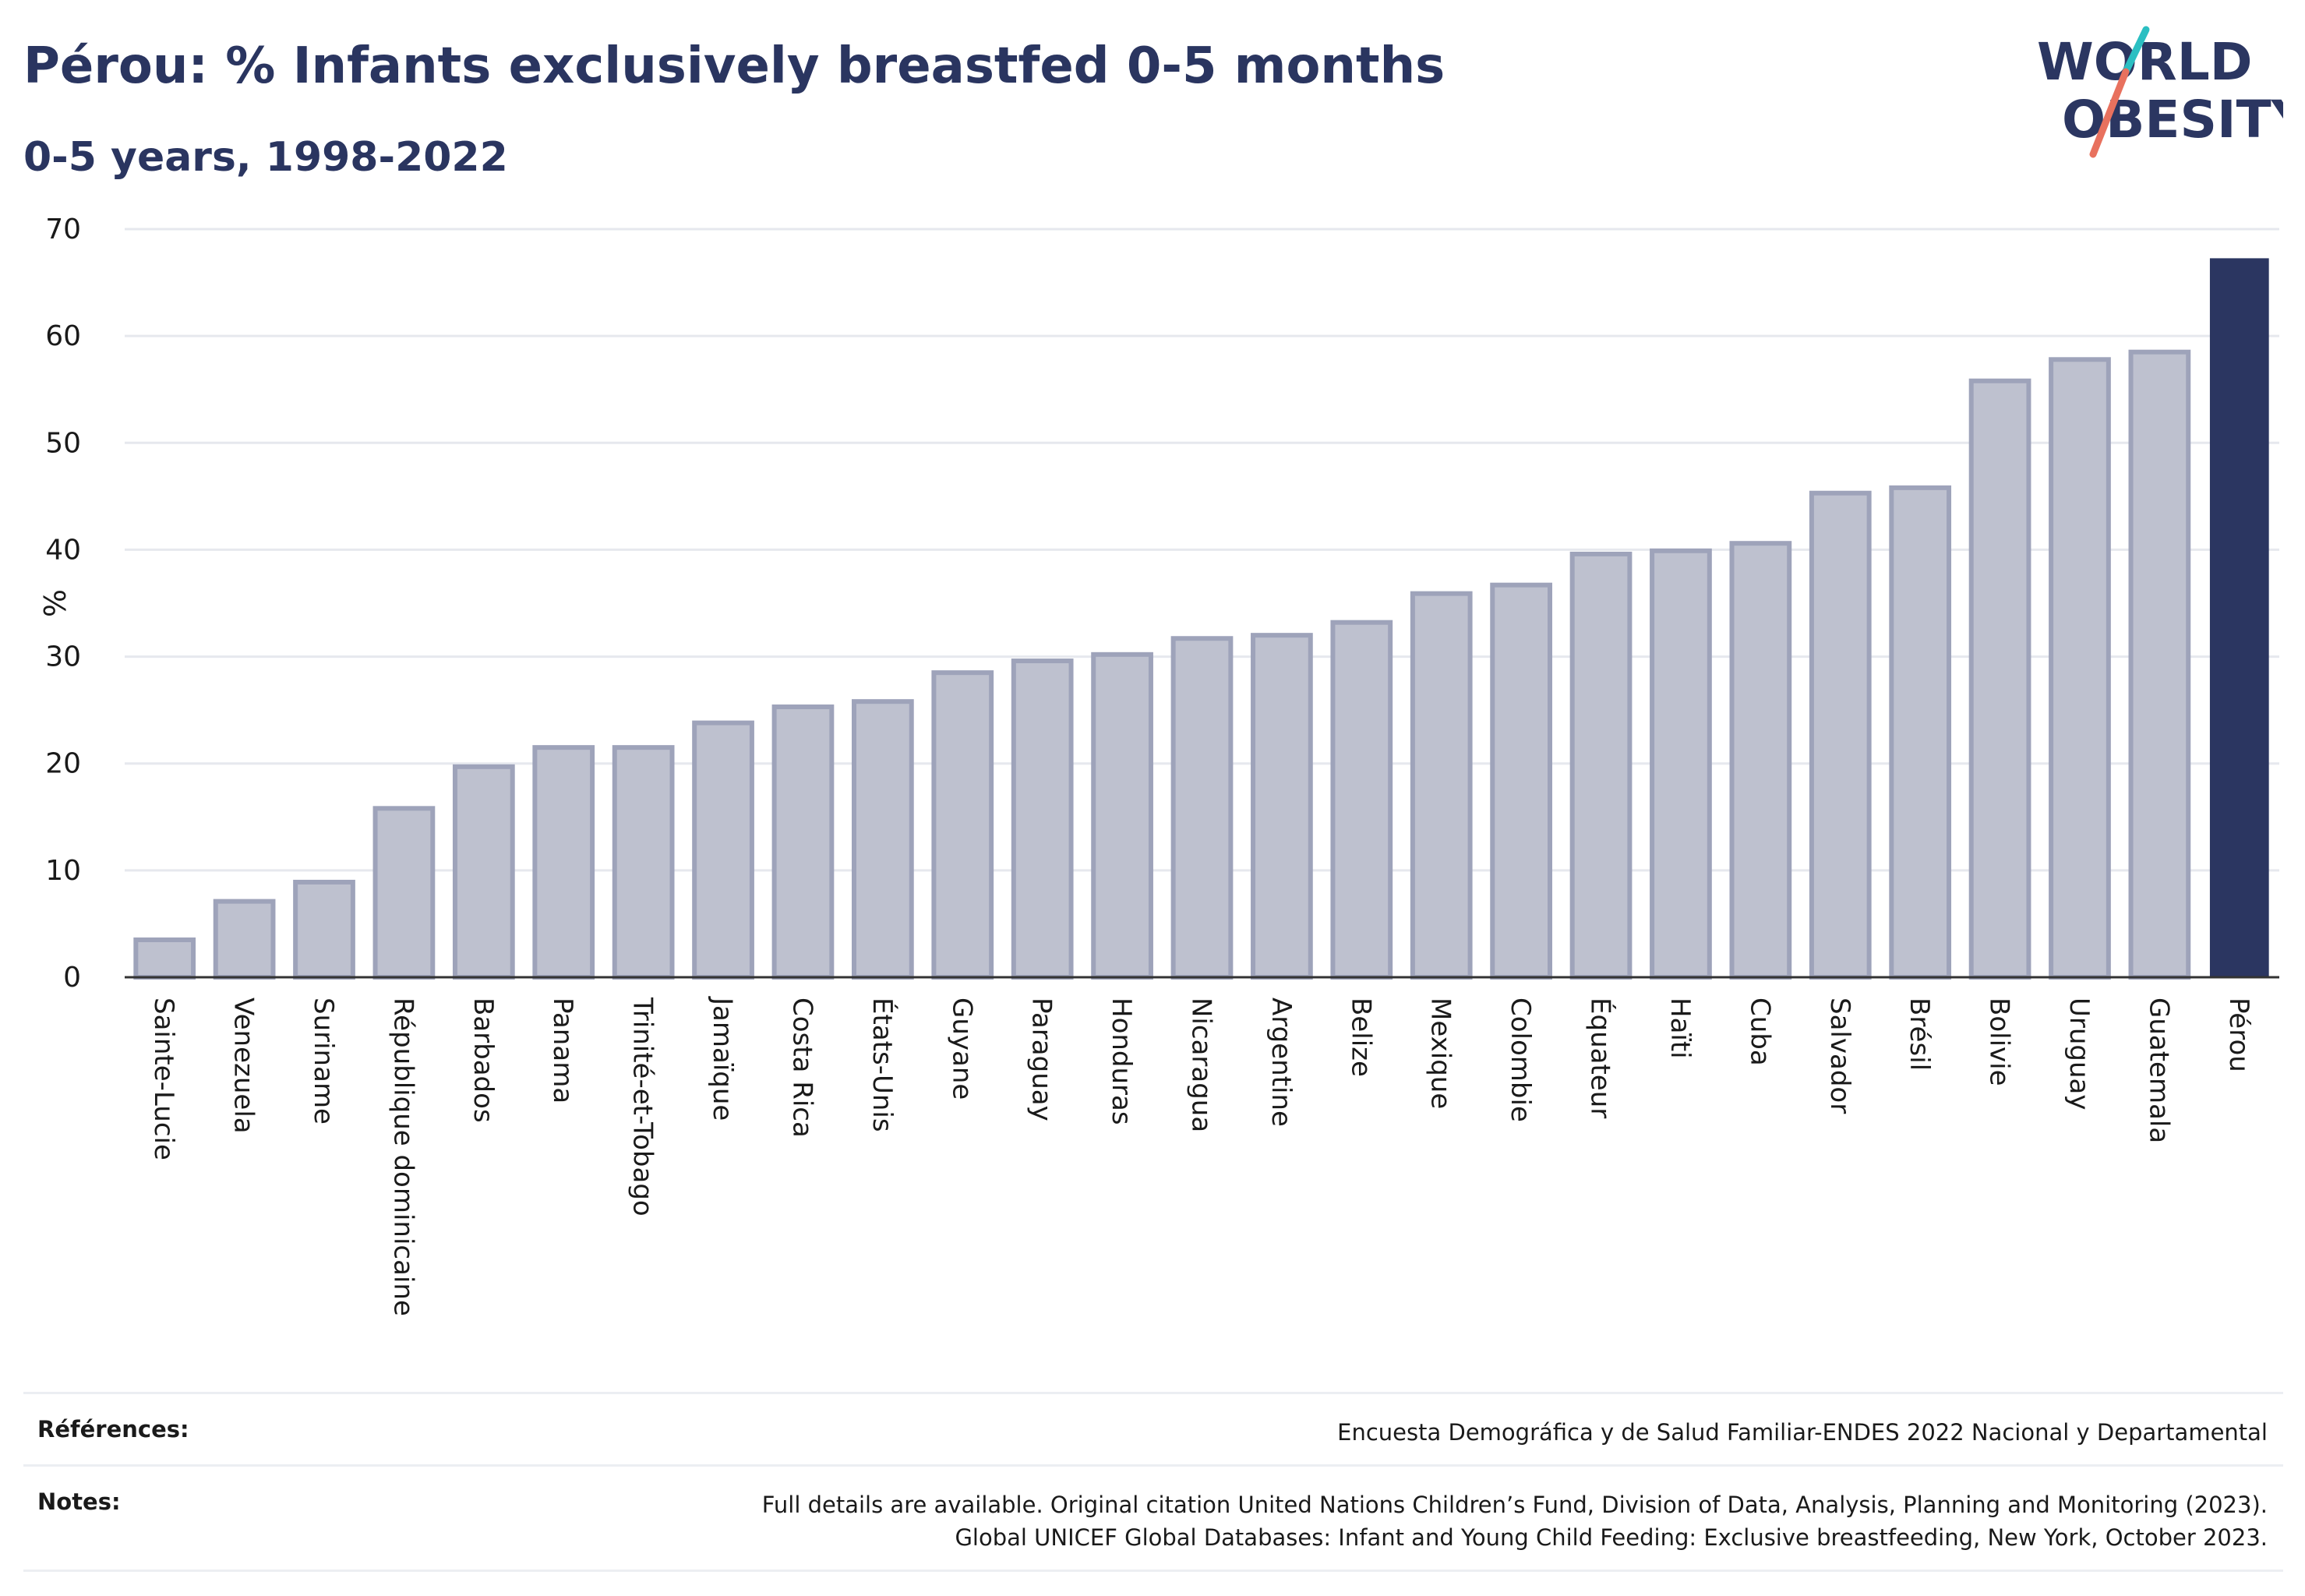 The height and width of the screenshot is (1596, 2305). Describe the element at coordinates (1360, 1037) in the screenshot. I see `x-tick-label: Belize` at that location.